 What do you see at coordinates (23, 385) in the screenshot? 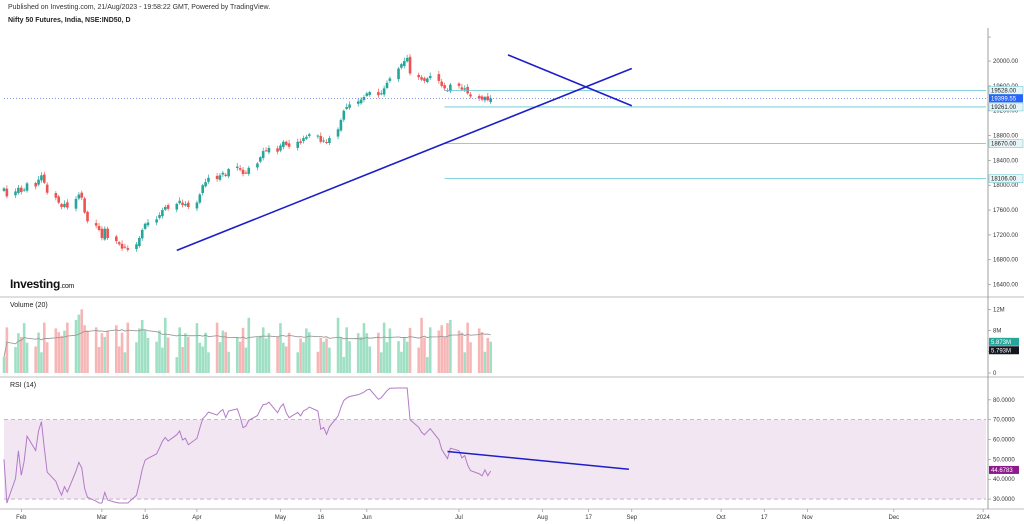
I see `rsi-panel-title: RSI (14)` at bounding box center [23, 385].